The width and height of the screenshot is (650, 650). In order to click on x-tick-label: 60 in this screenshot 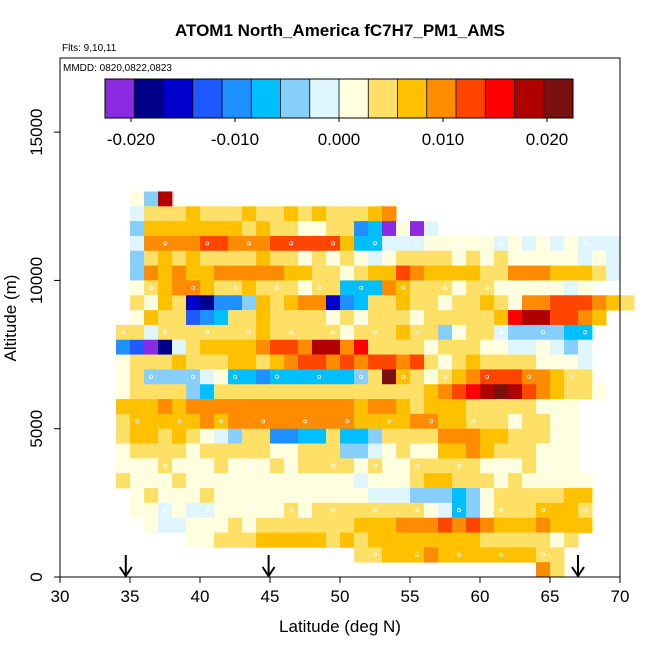, I will do `click(480, 596)`.